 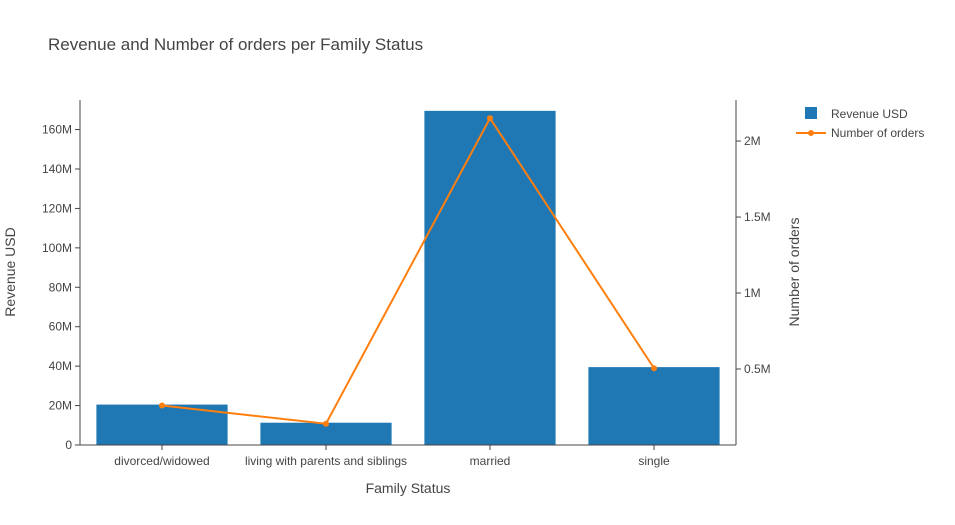 What do you see at coordinates (654, 368) in the screenshot?
I see `orders-point-single` at bounding box center [654, 368].